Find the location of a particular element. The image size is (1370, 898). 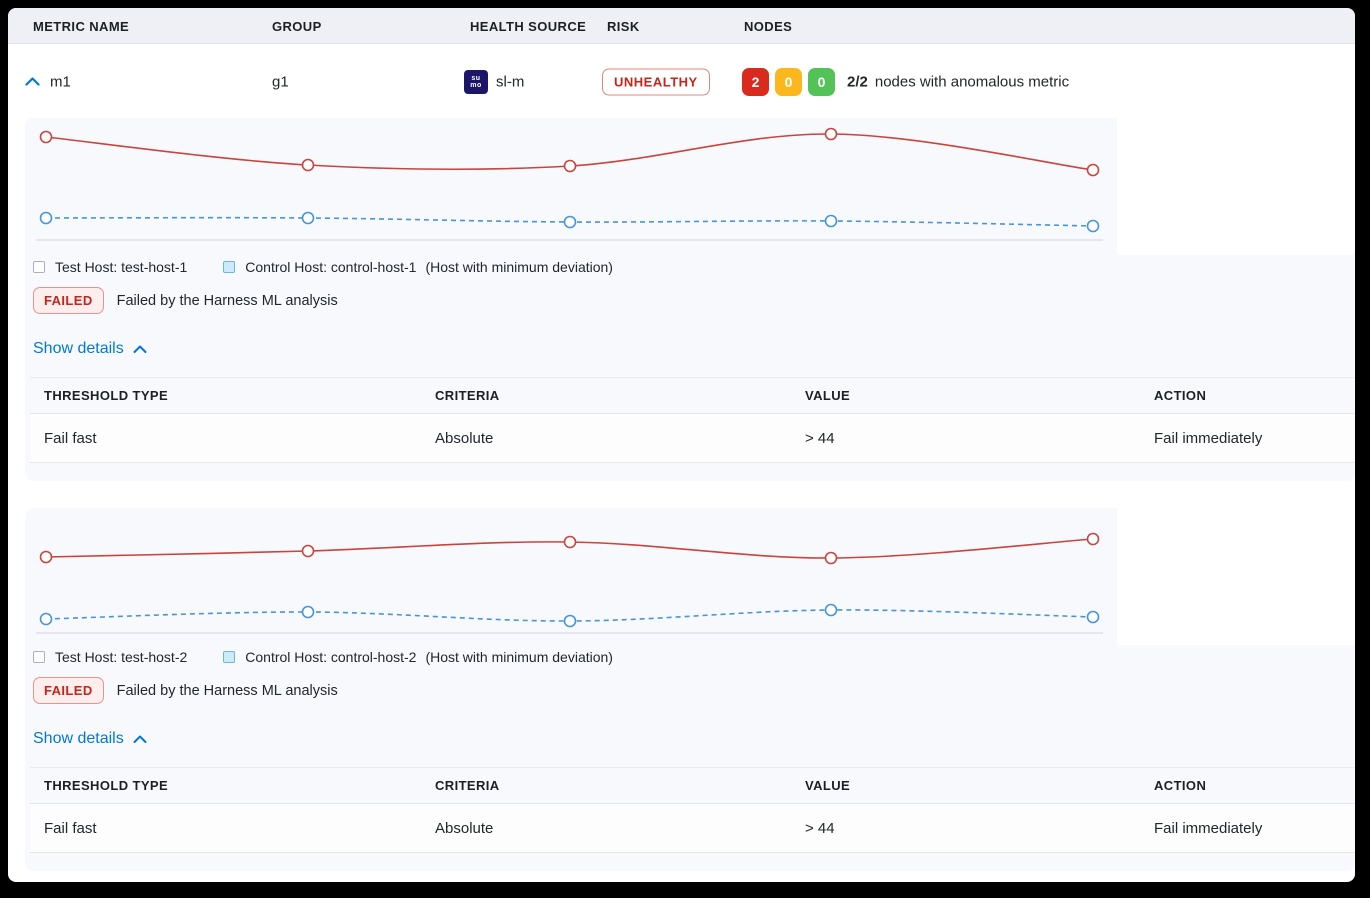

show-details-toggle-1: Show details is located at coordinates (90, 349).